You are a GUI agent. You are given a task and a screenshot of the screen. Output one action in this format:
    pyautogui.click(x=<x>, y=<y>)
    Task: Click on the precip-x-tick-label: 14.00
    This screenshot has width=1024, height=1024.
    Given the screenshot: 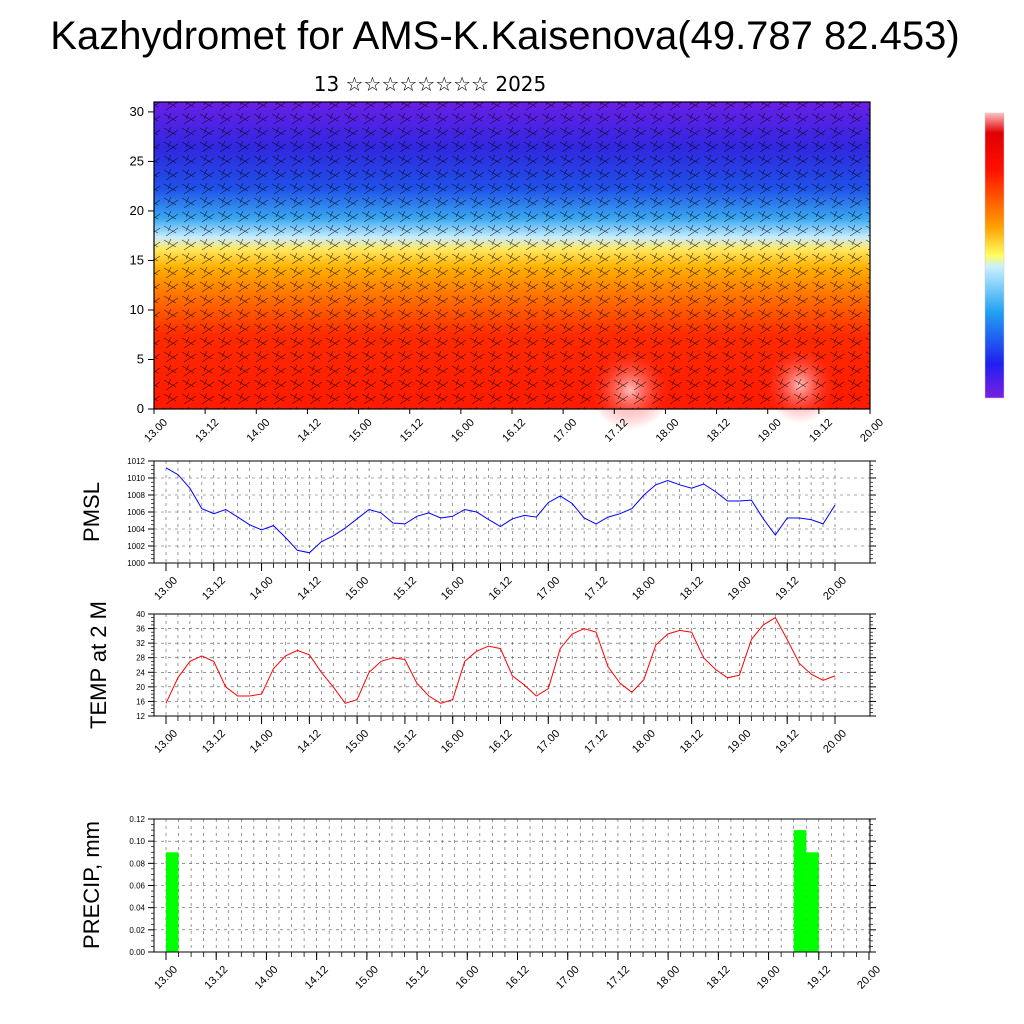 What is the action you would take?
    pyautogui.click(x=267, y=978)
    